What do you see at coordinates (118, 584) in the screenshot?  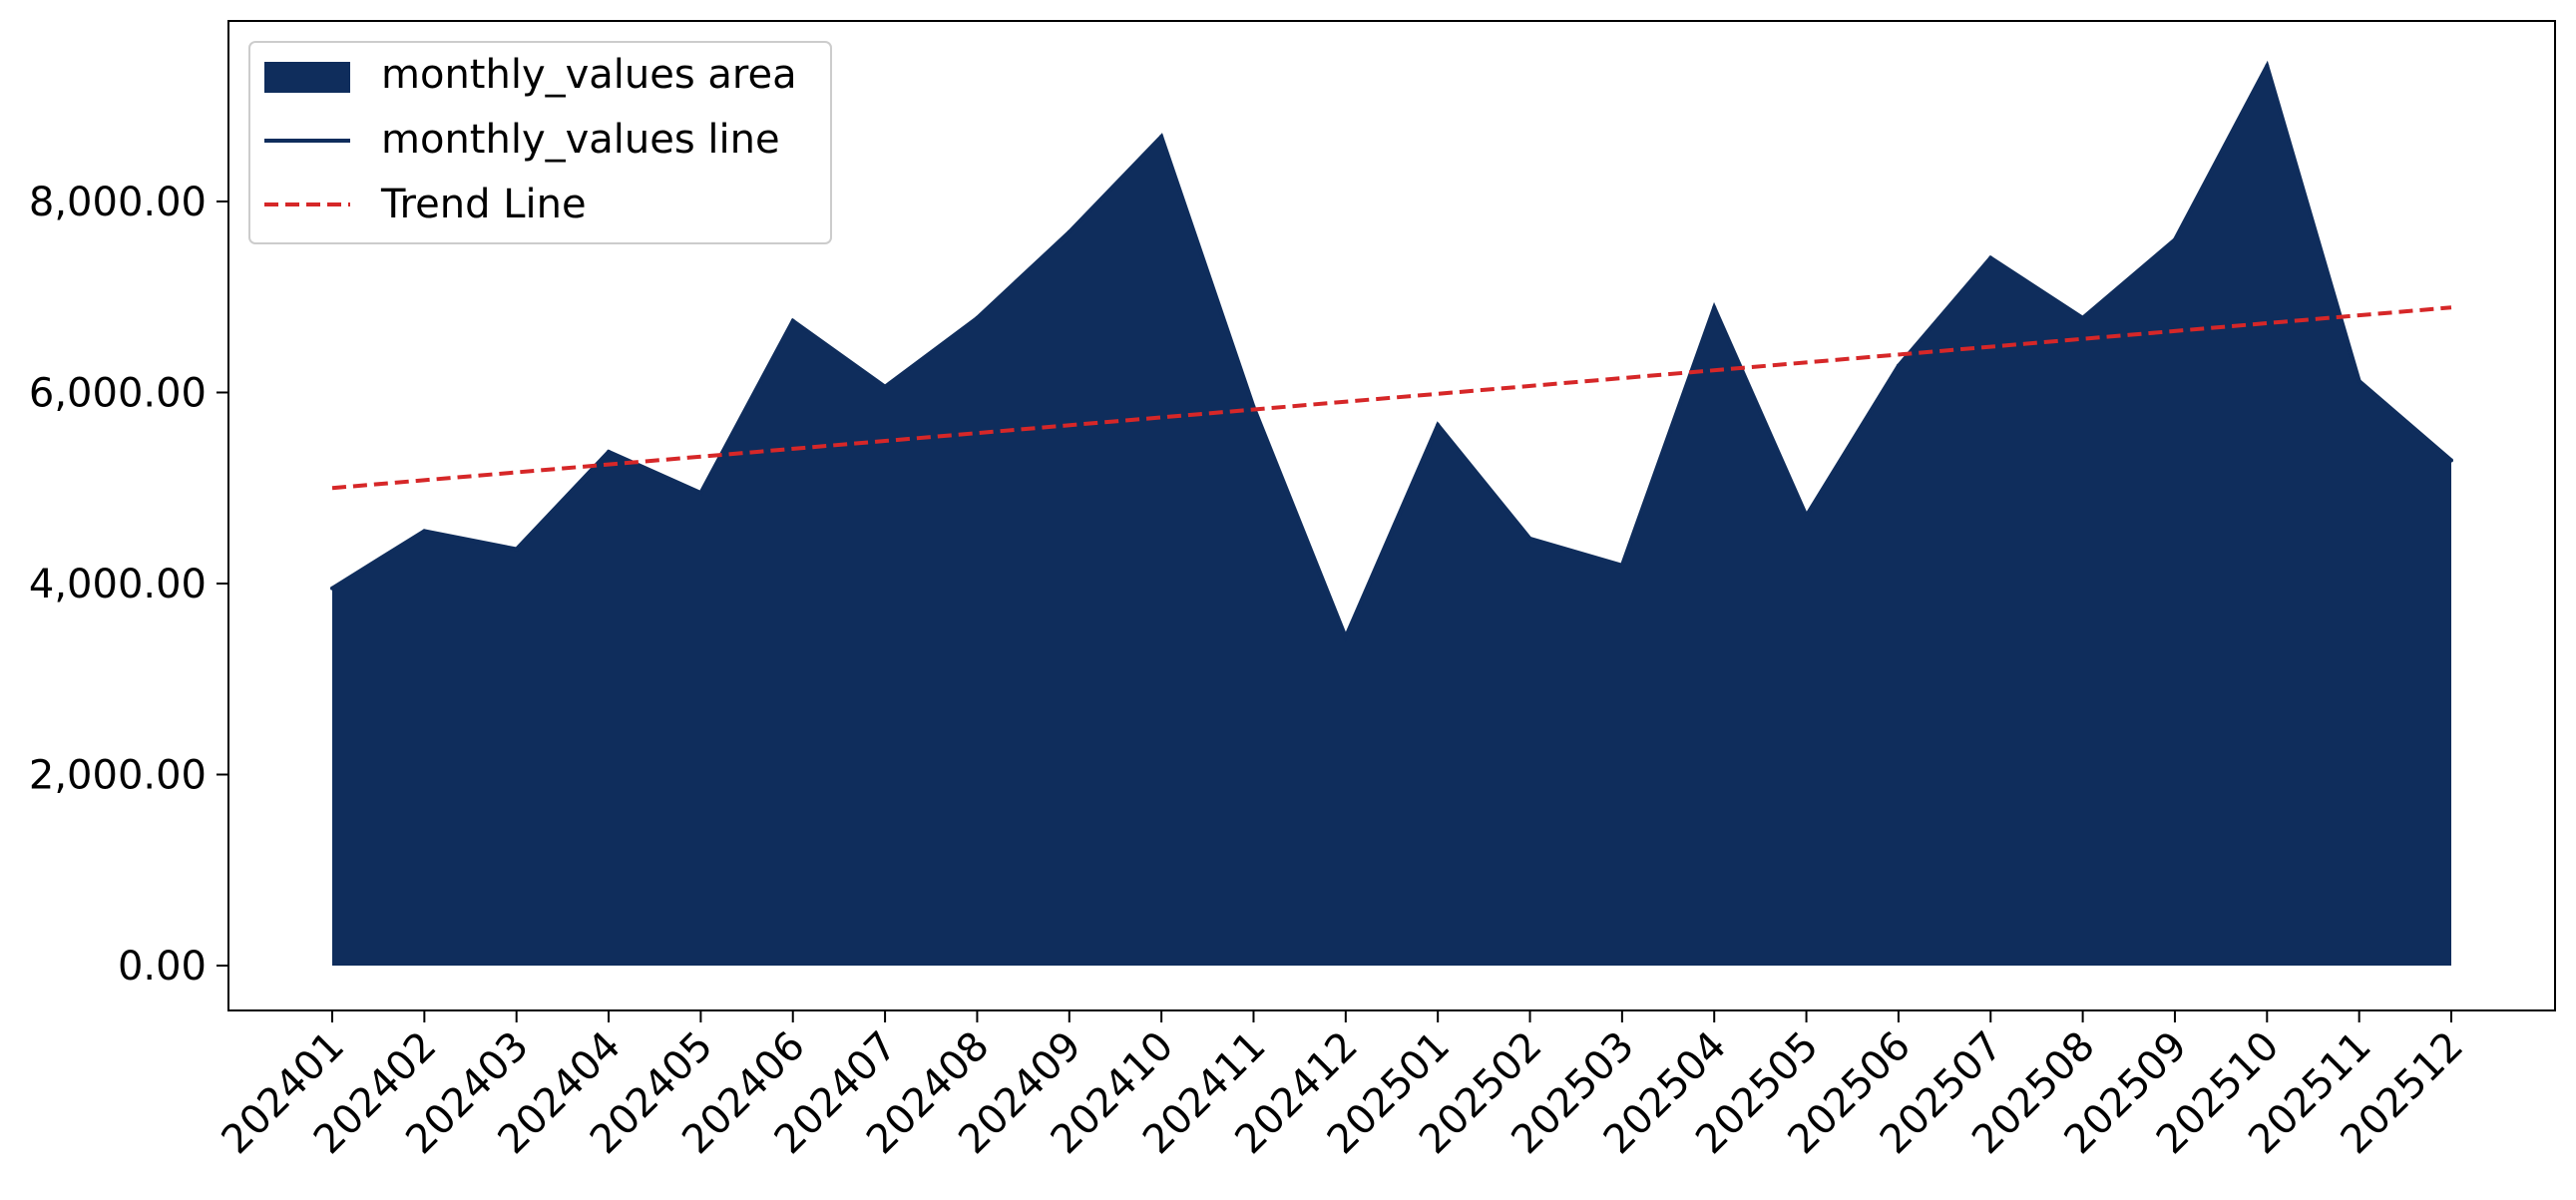 I see `y-tick-label: 4,000.00` at bounding box center [118, 584].